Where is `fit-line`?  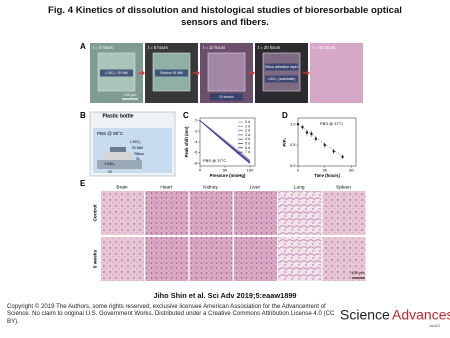 fit-line is located at coordinates (320, 141).